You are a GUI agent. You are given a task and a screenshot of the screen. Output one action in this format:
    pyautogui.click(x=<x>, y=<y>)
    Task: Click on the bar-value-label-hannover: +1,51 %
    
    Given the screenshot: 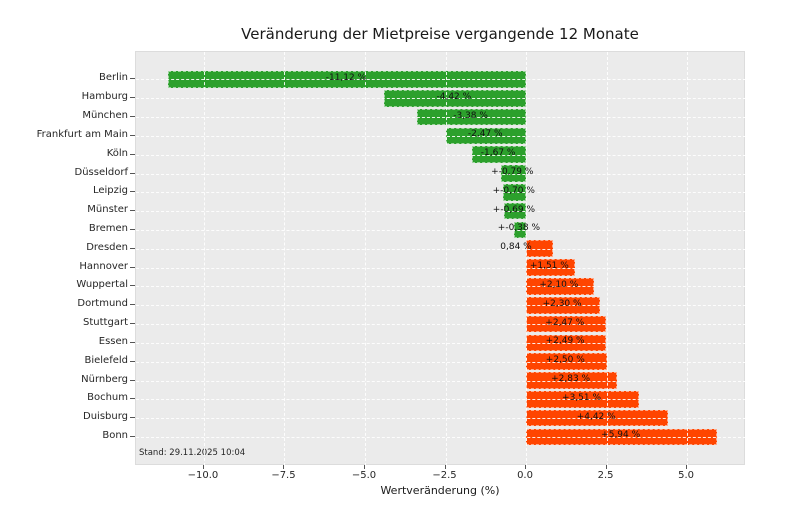 What is the action you would take?
    pyautogui.click(x=549, y=266)
    